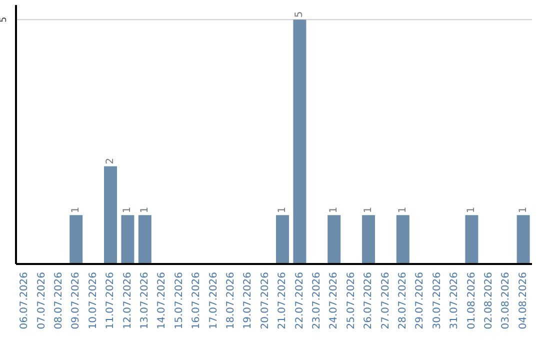  What do you see at coordinates (265, 301) in the screenshot?
I see `x-tick-label: 20.07.2026` at bounding box center [265, 301].